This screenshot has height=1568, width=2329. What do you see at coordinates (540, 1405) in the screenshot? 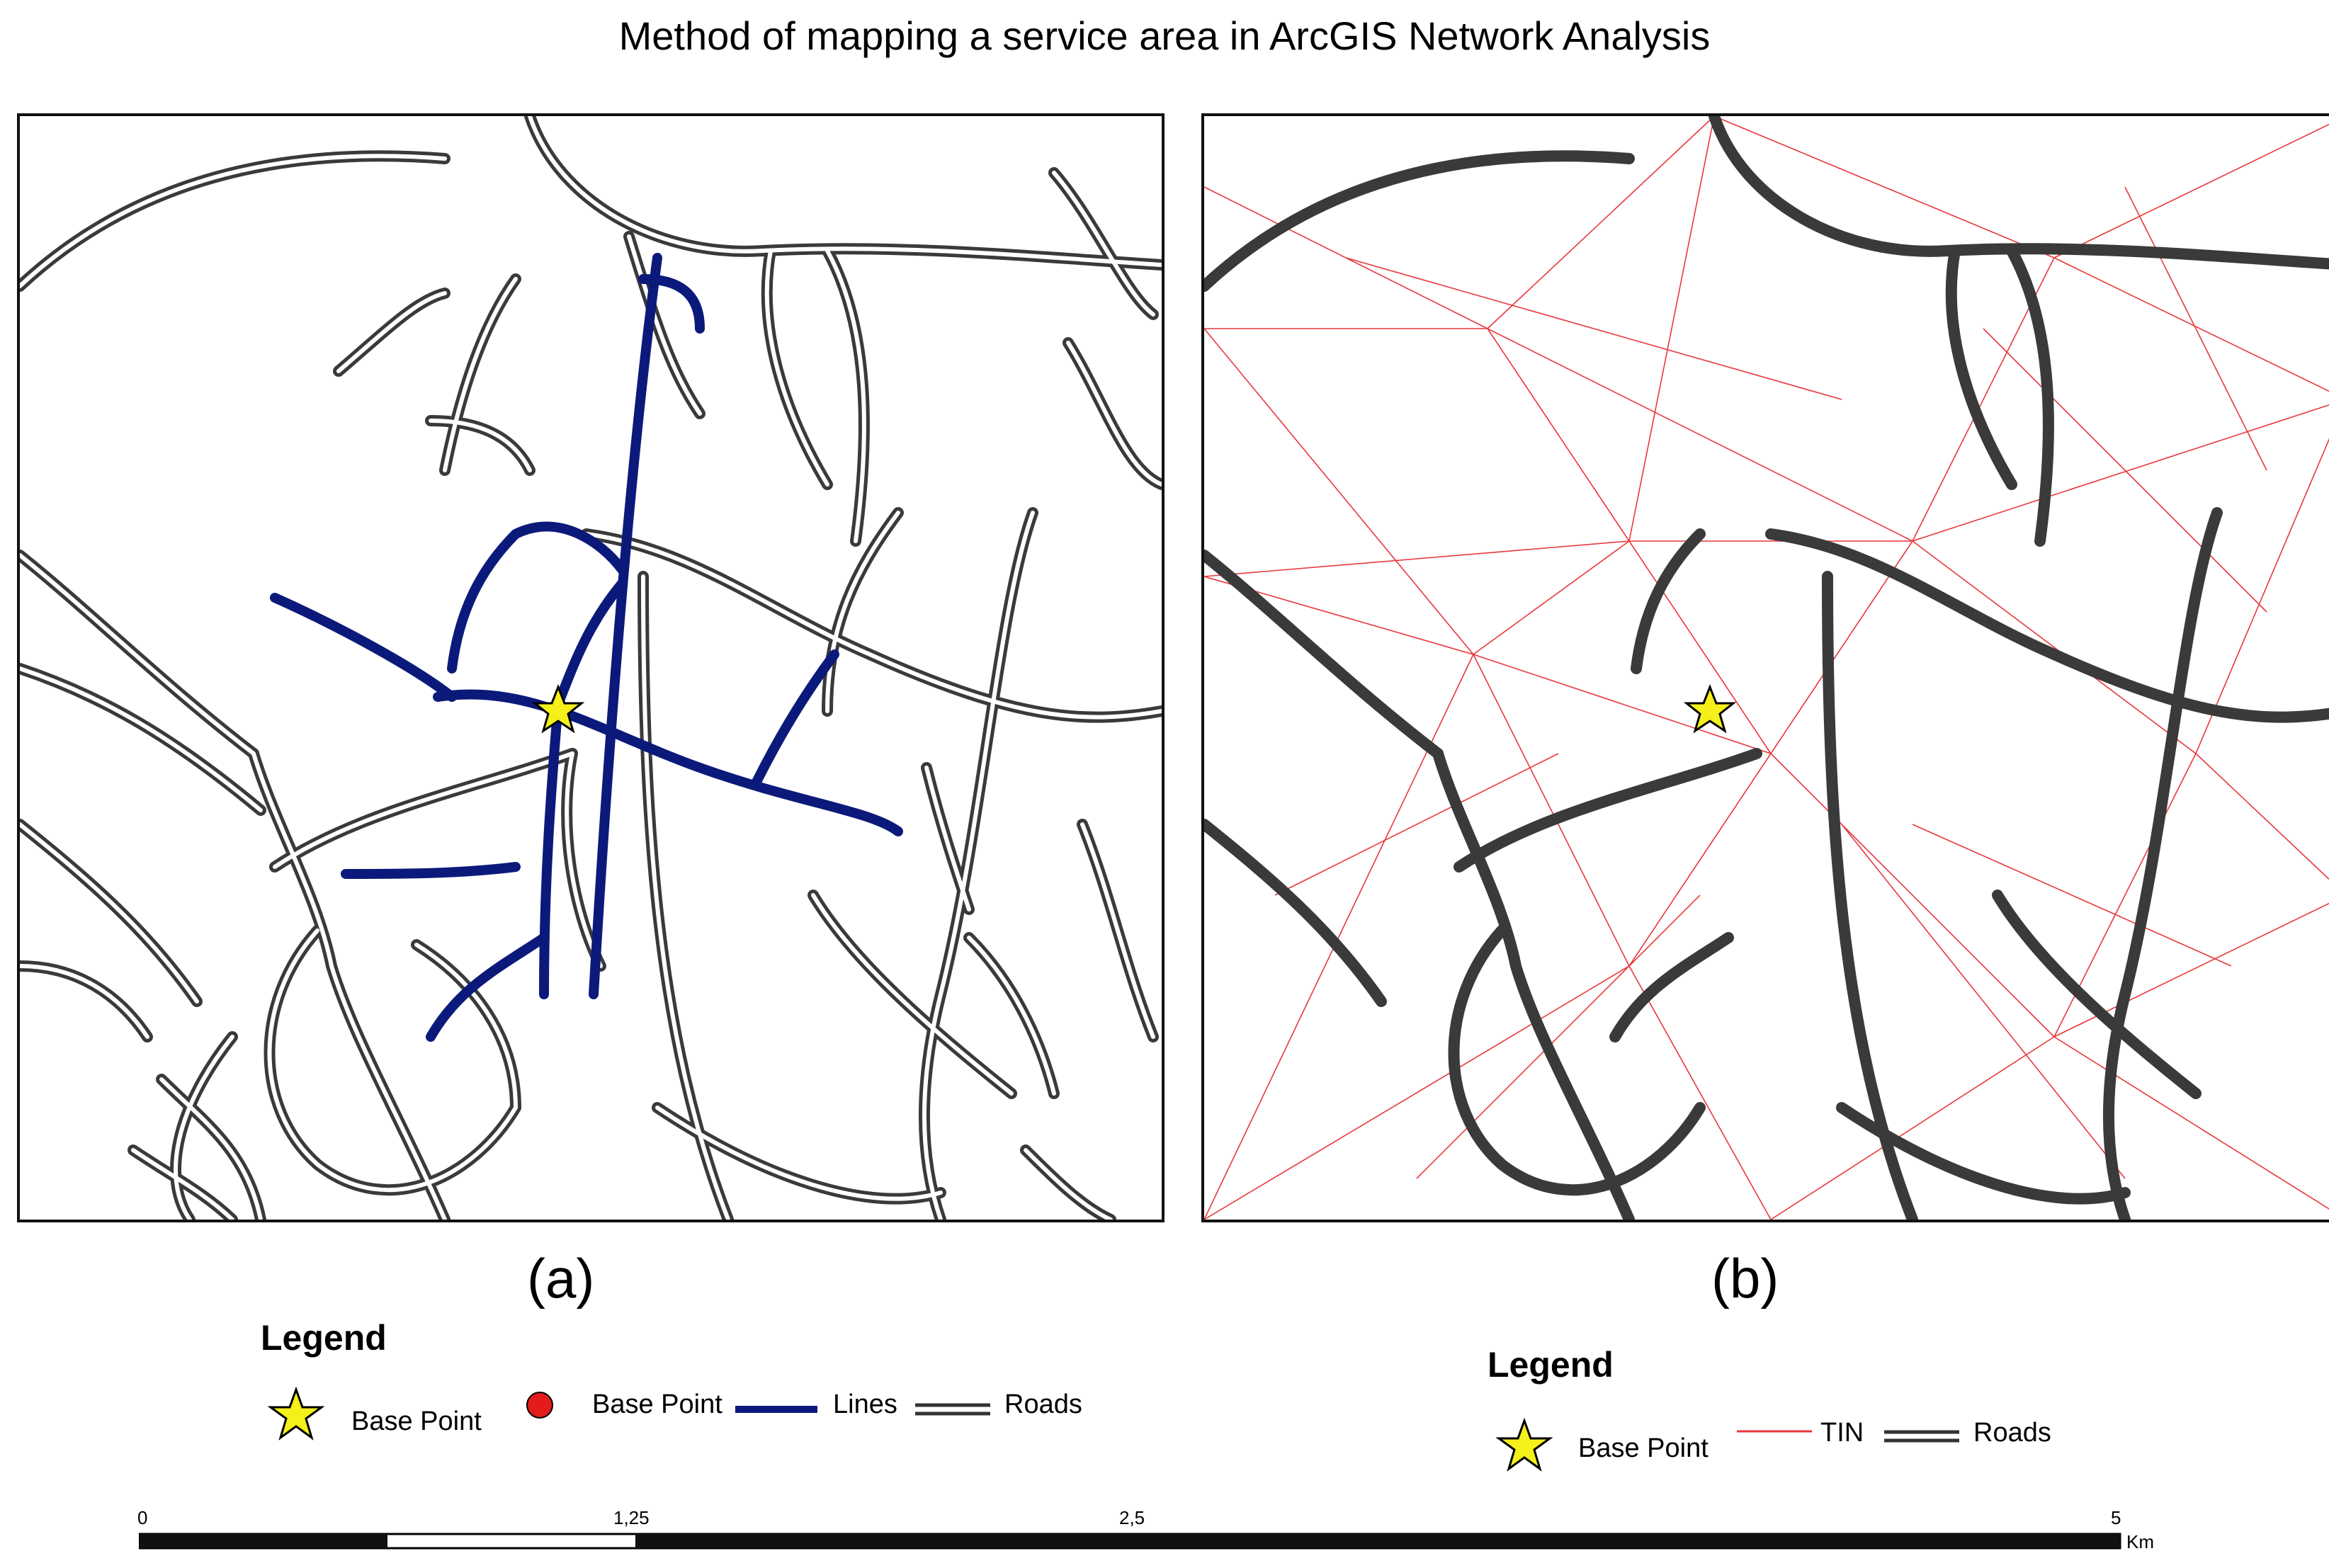
I see `red-dot-icon` at bounding box center [540, 1405].